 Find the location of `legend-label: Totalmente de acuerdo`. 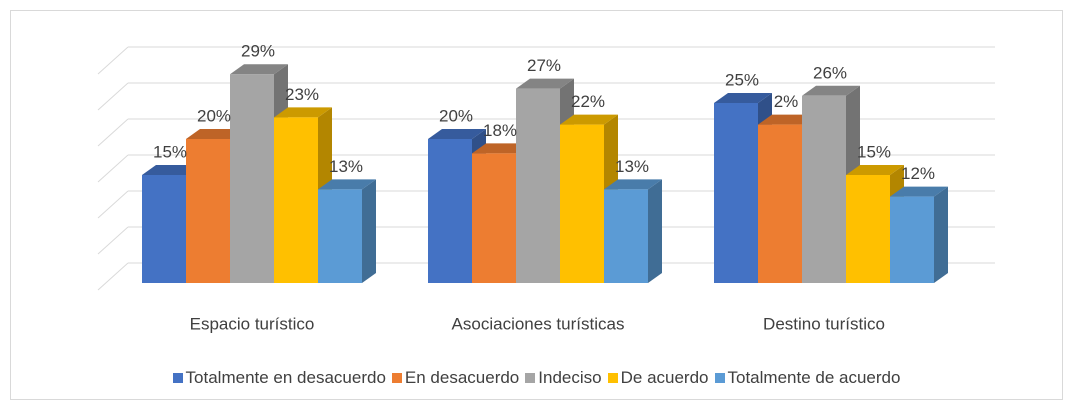

legend-label: Totalmente de acuerdo is located at coordinates (814, 377).